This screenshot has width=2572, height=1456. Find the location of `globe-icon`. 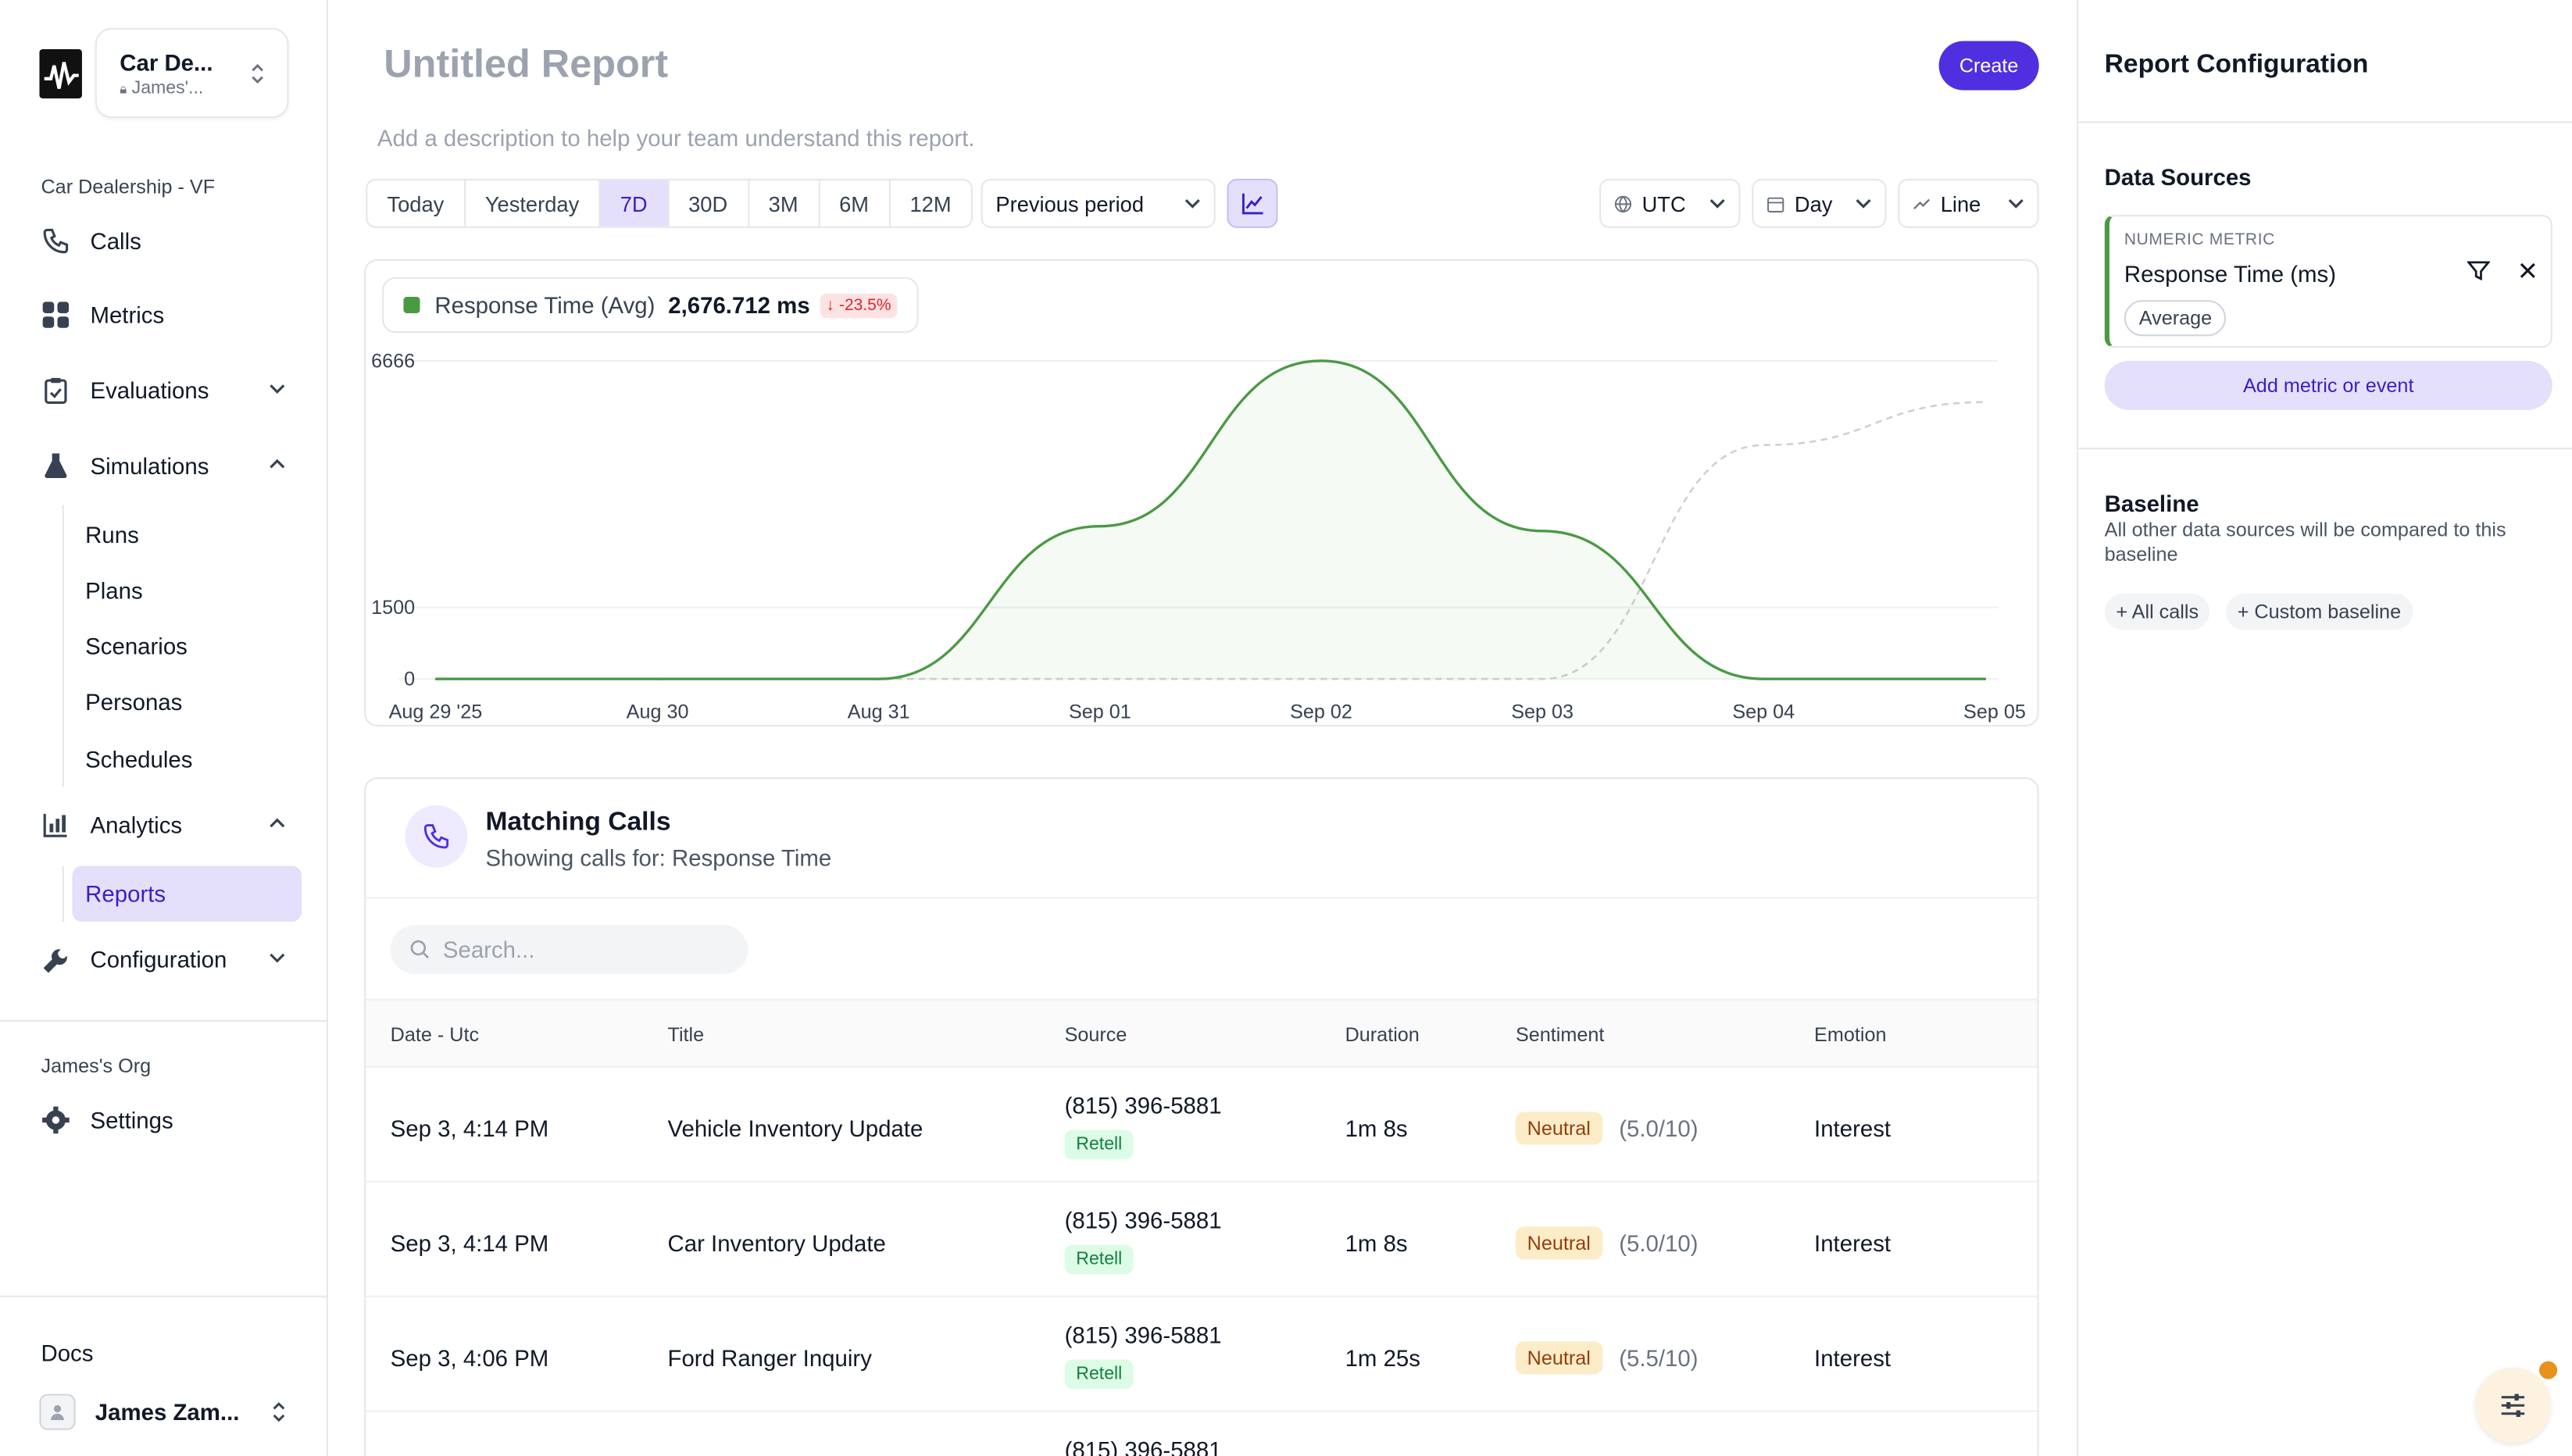

globe-icon is located at coordinates (1623, 203).